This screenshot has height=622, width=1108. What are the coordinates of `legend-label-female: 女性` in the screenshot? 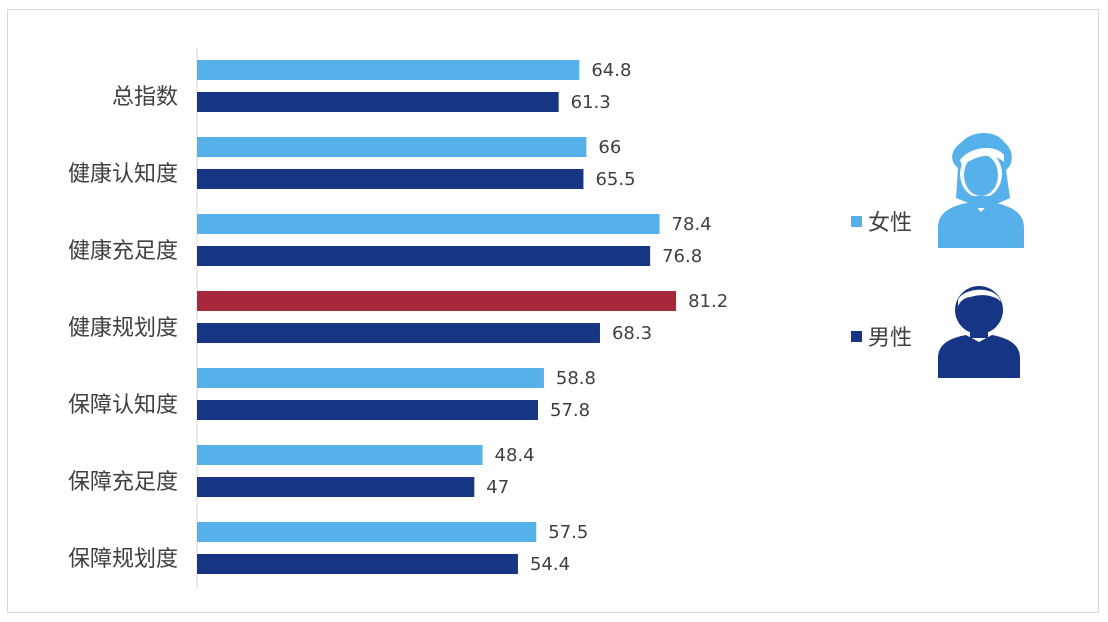 It's located at (890, 223).